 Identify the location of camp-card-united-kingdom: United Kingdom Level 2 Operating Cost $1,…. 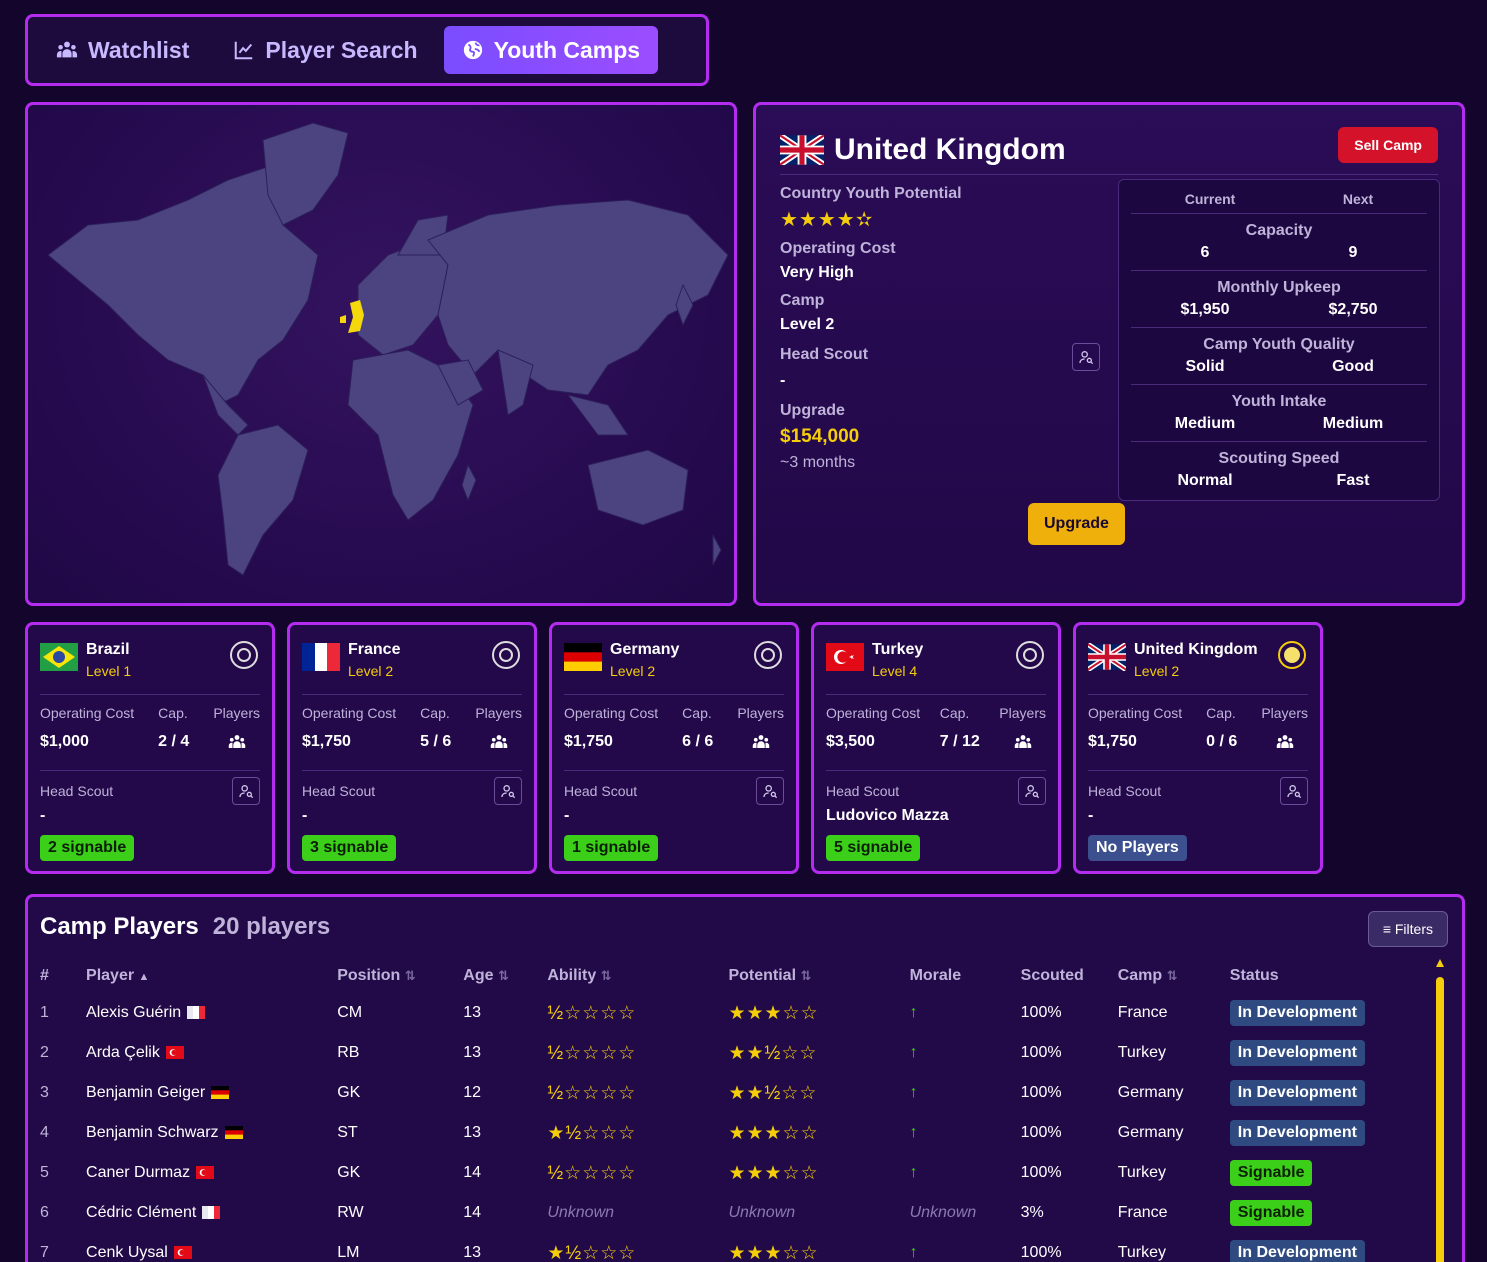
(1198, 748).